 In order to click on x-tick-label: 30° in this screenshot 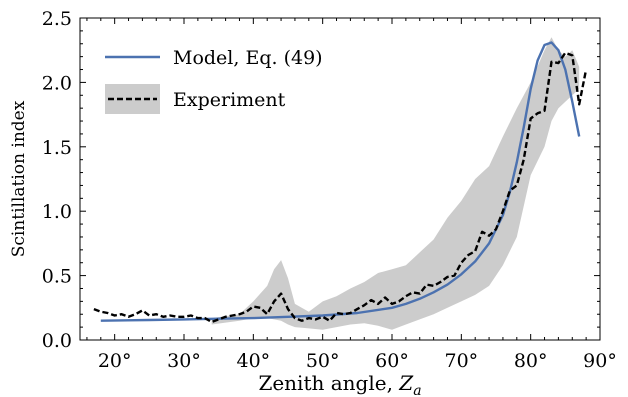, I will do `click(184, 361)`.